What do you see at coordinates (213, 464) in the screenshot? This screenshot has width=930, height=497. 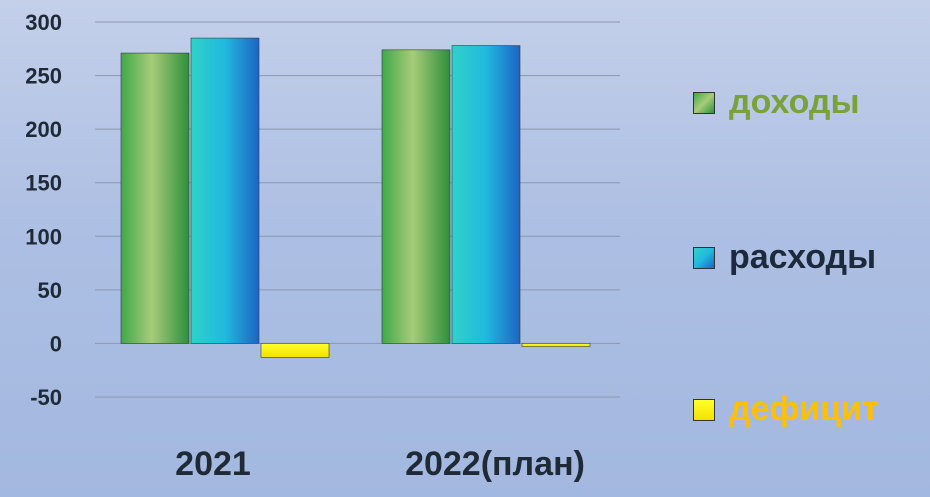 I see `x-category-label: 2021` at bounding box center [213, 464].